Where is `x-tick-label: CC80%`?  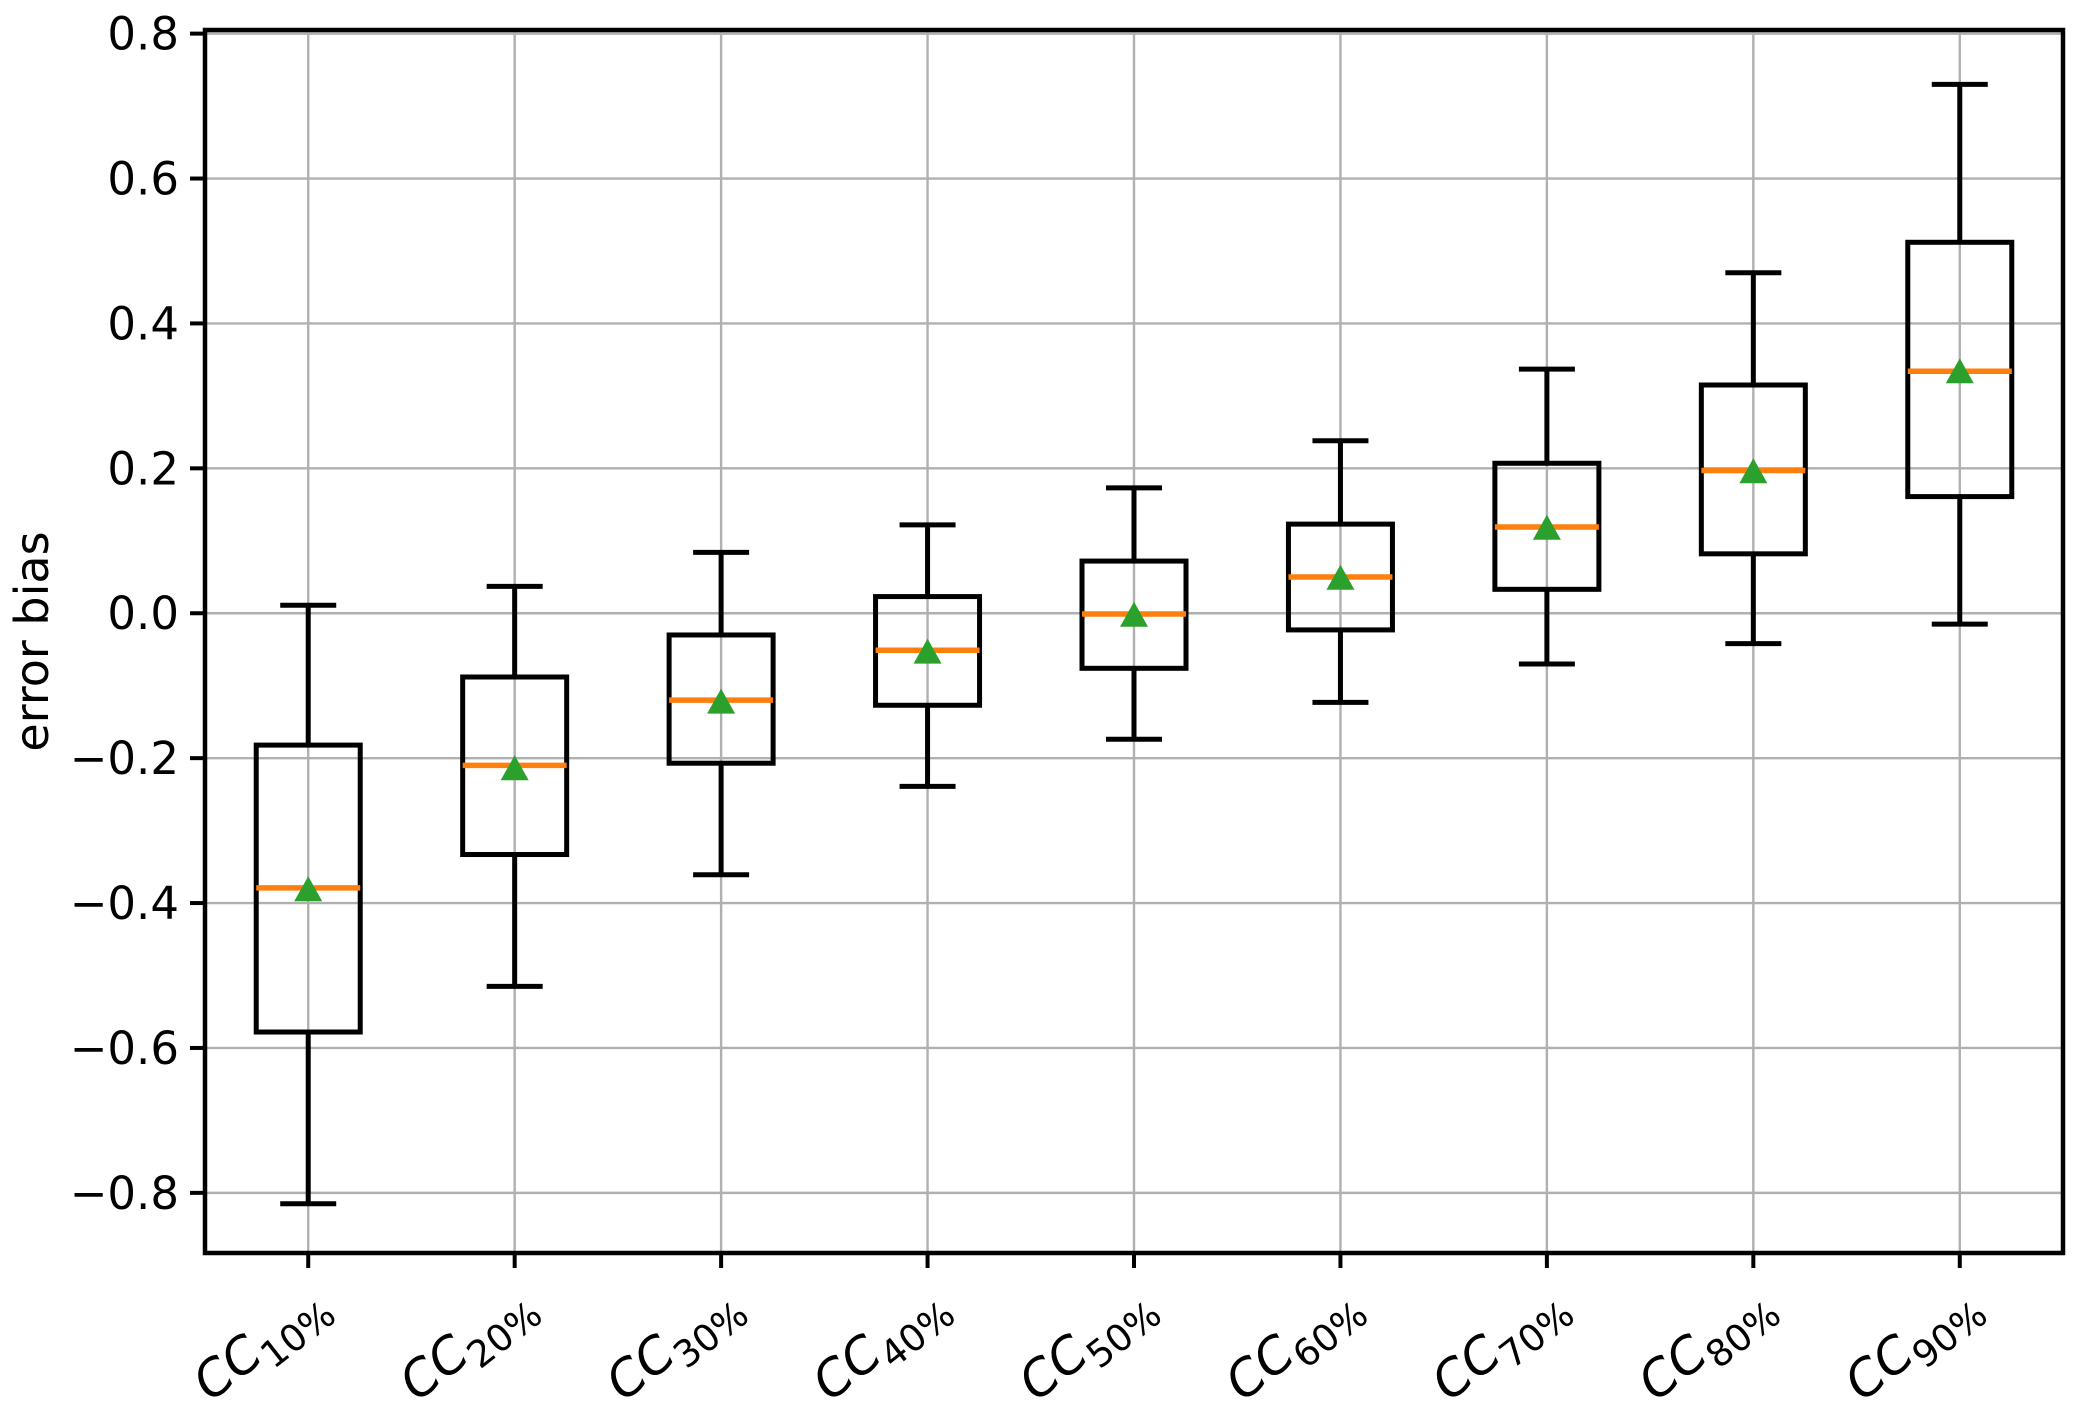 x-tick-label: CC80% is located at coordinates (1708, 1346).